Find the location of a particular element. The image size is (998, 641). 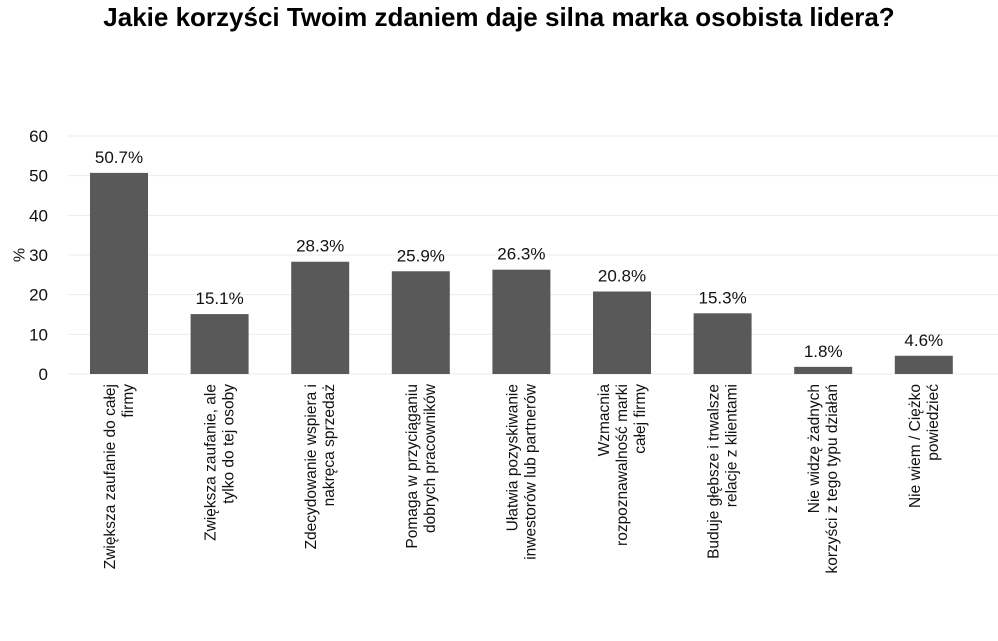

x-tick-label: Zdecydowanie wspiera inakręca sprzedaż is located at coordinates (320, 466).